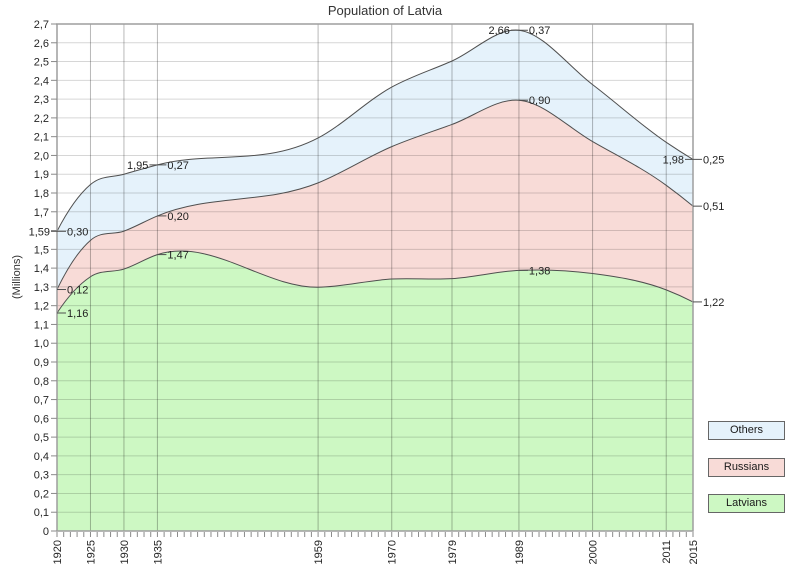 This screenshot has height=566, width=800. Describe the element at coordinates (41, 494) in the screenshot. I see `y-tick-label: 0,2` at that location.